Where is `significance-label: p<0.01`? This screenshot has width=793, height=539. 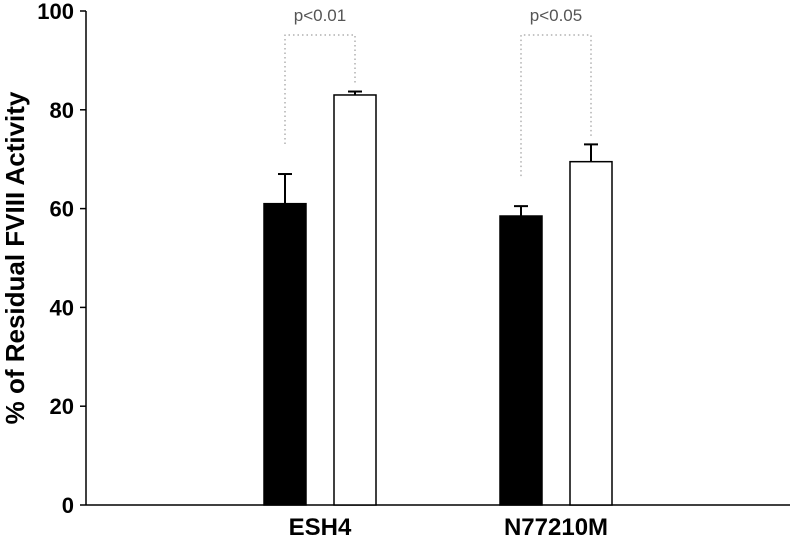 significance-label: p<0.01 is located at coordinates (320, 15).